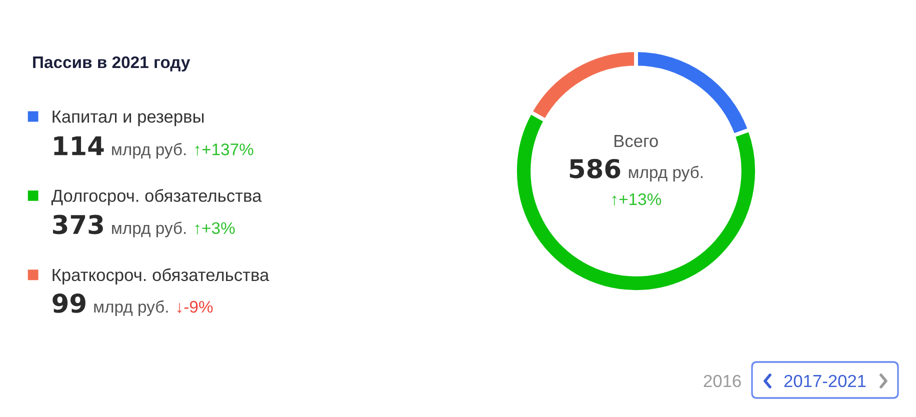 The width and height of the screenshot is (916, 417). What do you see at coordinates (79, 146) in the screenshot?
I see `data-label: 114` at bounding box center [79, 146].